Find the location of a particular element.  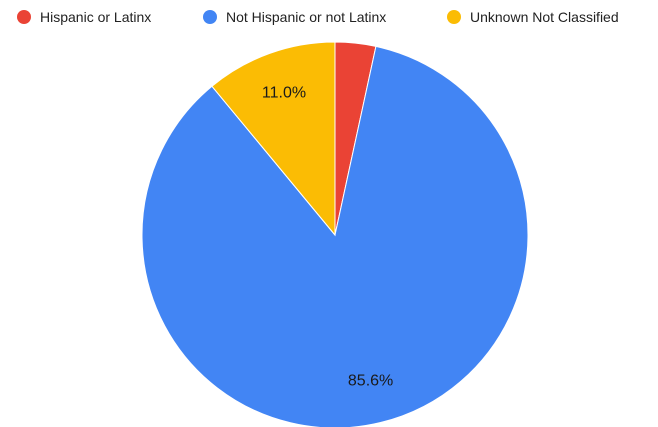

legend-label-hispanic: Hispanic or Latinx is located at coordinates (95, 17).